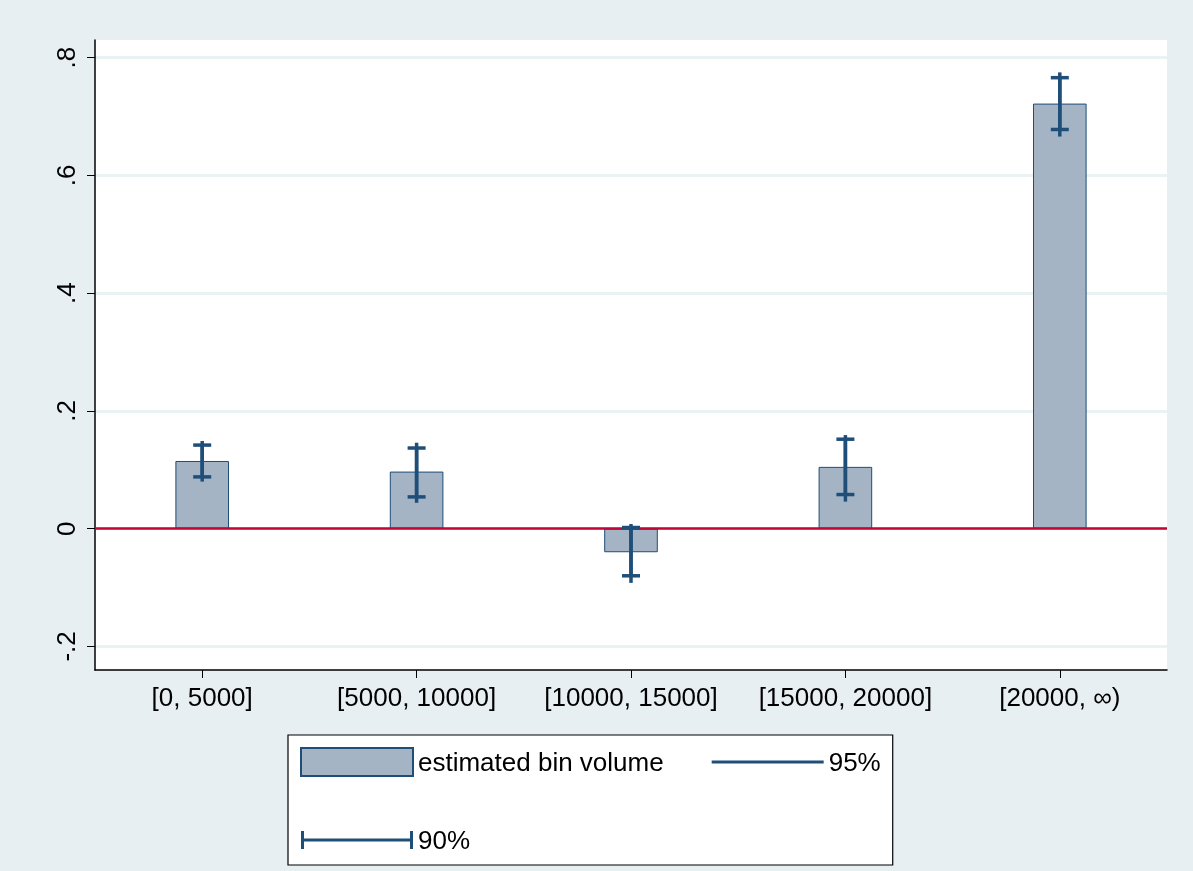 This screenshot has height=871, width=1193. Describe the element at coordinates (66, 175) in the screenshot. I see `y-tick-label: .6` at that location.